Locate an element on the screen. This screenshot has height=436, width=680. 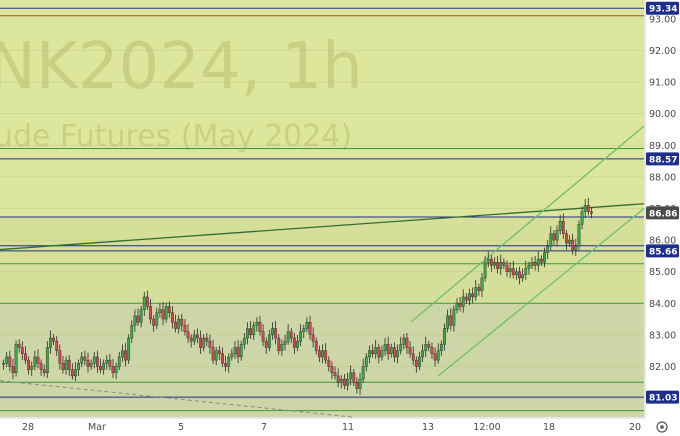
x-tick-label-1: Mar is located at coordinates (97, 427).